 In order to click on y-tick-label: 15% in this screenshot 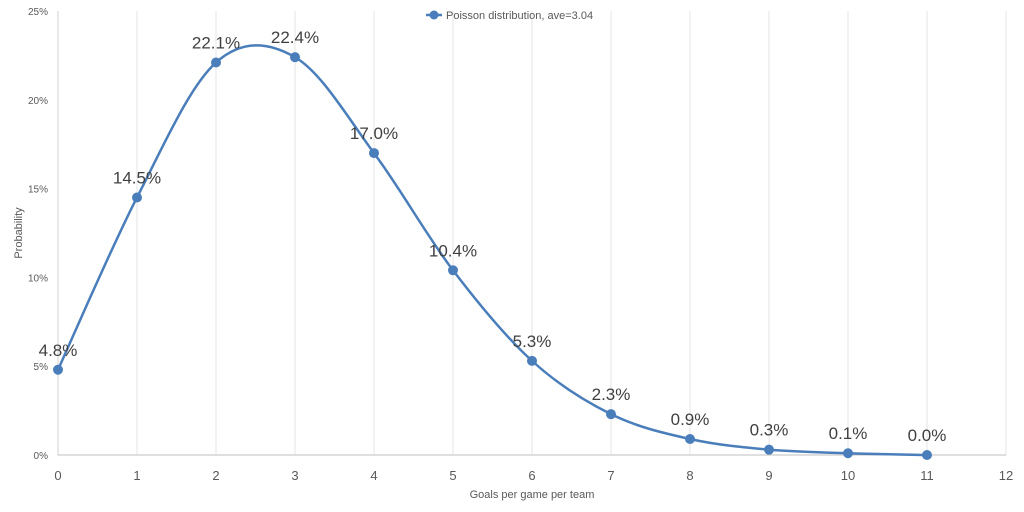, I will do `click(38, 190)`.